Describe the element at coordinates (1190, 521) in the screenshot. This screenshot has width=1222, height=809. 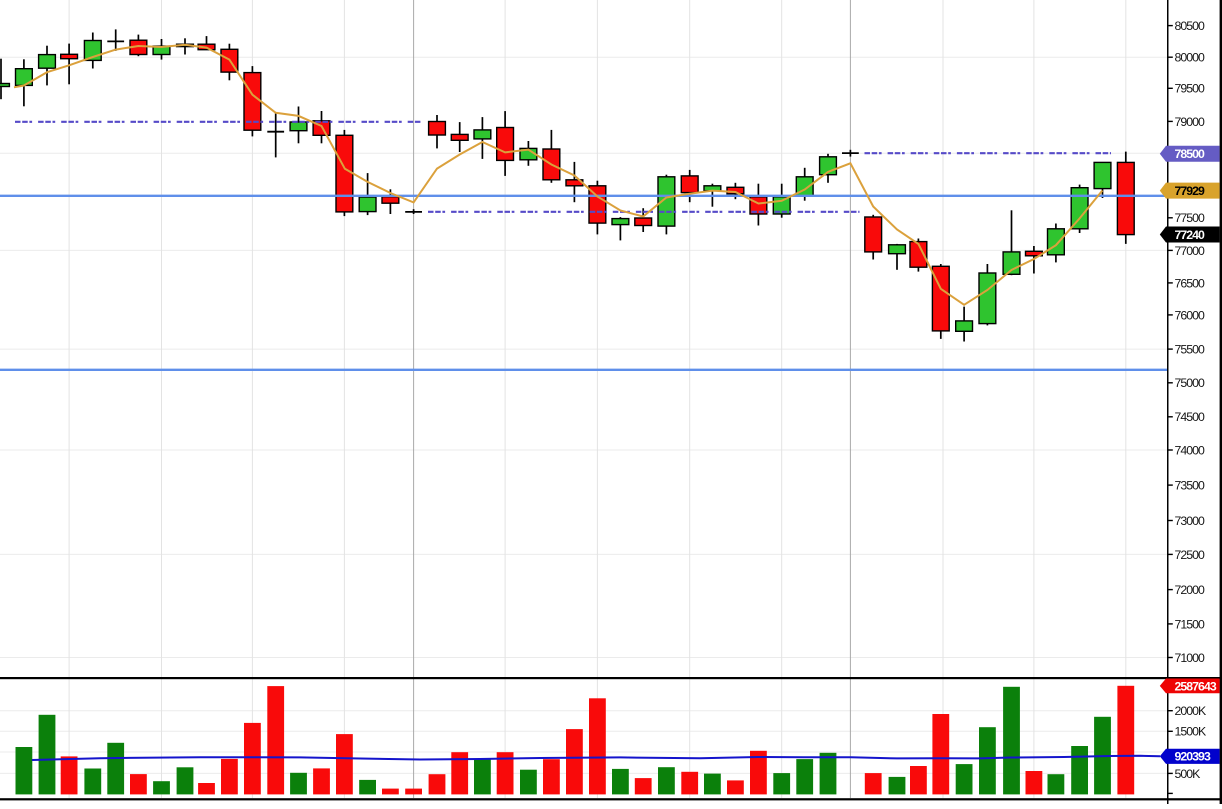
I see `svg-text: 73000` at that location.